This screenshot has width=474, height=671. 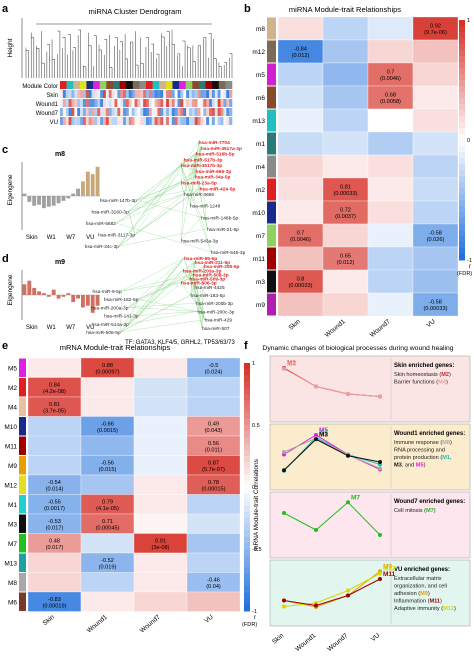 What do you see at coordinates (54, 522) in the screenshot?
I see `cell-value: -0.53` at bounding box center [54, 522].